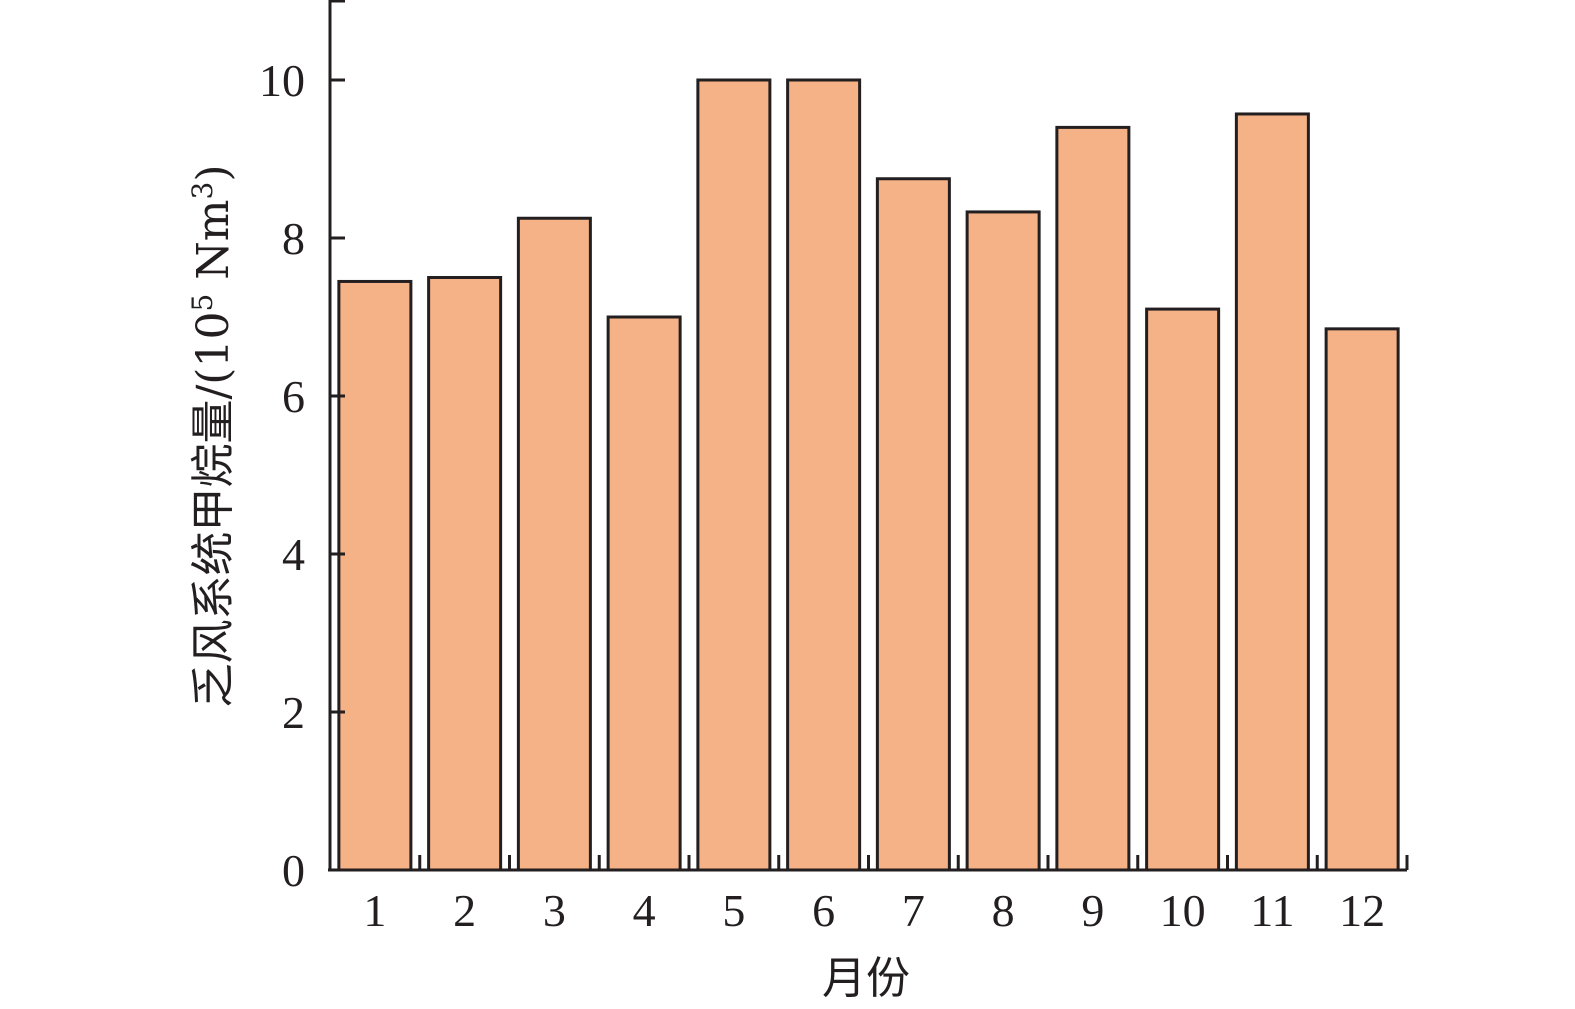  Describe the element at coordinates (1092, 910) in the screenshot. I see `x-tick-label: 9` at that location.